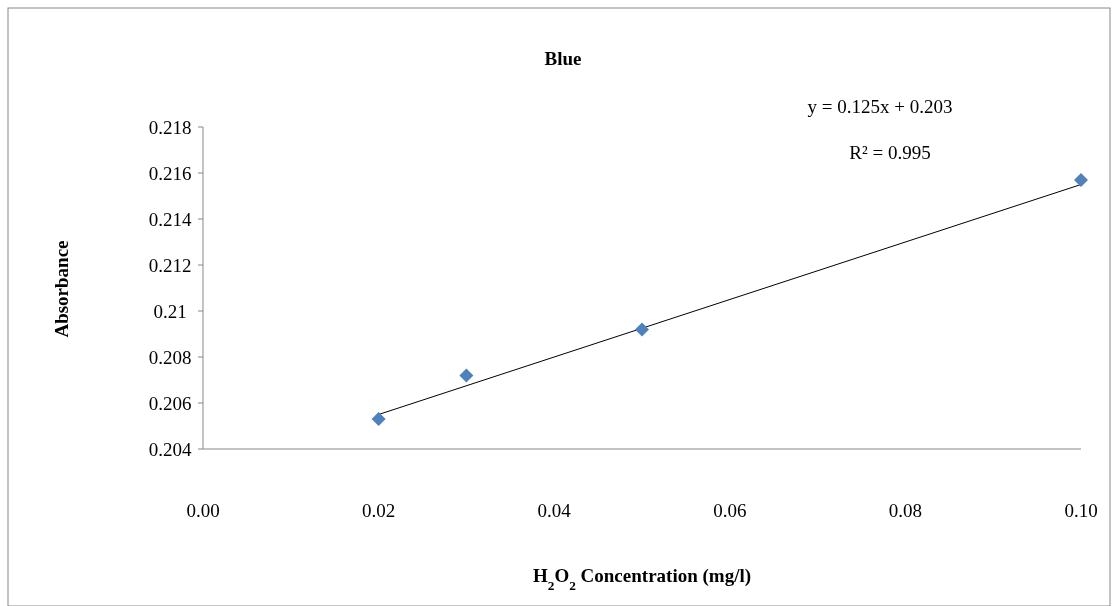 This screenshot has width=1114, height=606. I want to click on x-tick-label: 0.04, so click(554, 510).